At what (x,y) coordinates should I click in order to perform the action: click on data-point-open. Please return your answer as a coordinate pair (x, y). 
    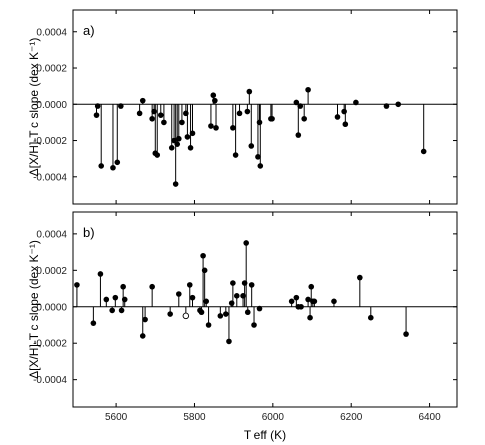
    Looking at the image, I should click on (186, 316).